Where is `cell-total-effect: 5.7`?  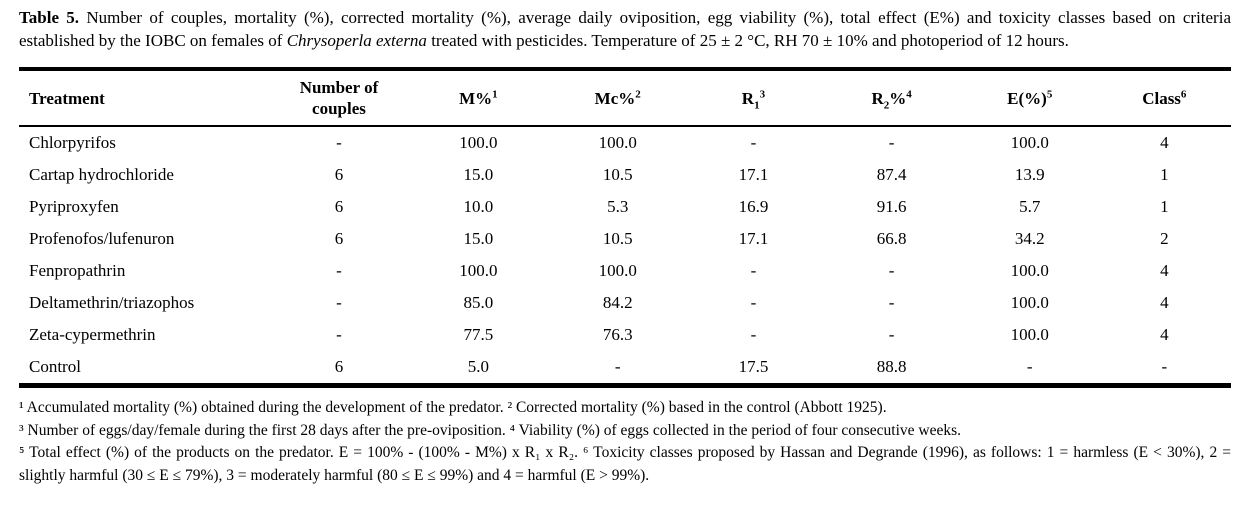 cell-total-effect: 5.7 is located at coordinates (1030, 206).